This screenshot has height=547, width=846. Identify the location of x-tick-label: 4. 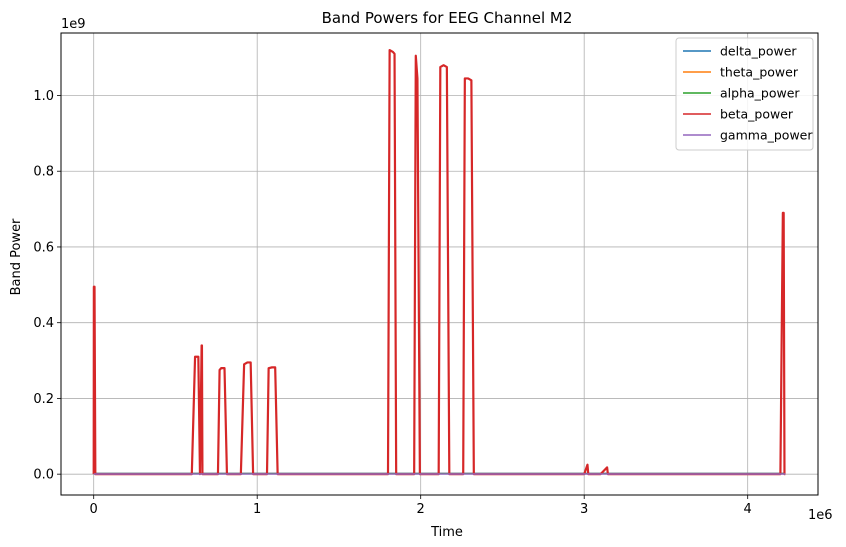
(748, 509).